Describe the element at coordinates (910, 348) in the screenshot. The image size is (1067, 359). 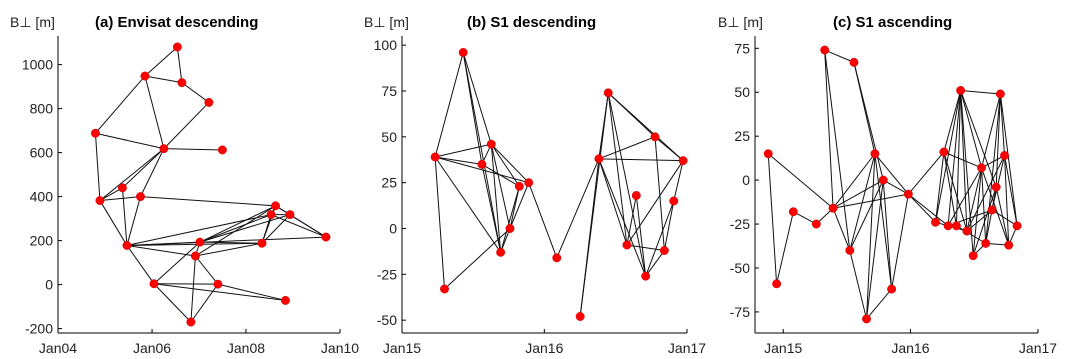
I see `x-tick-label: Jan16` at that location.